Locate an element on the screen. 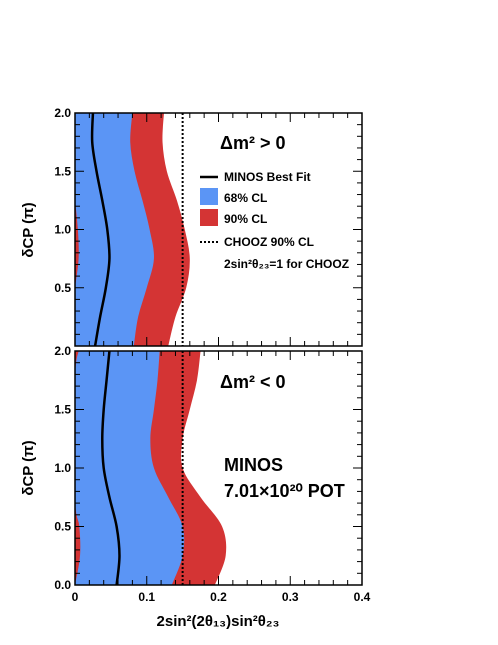  top-cl90-left-sliver is located at coordinates (77, 244).